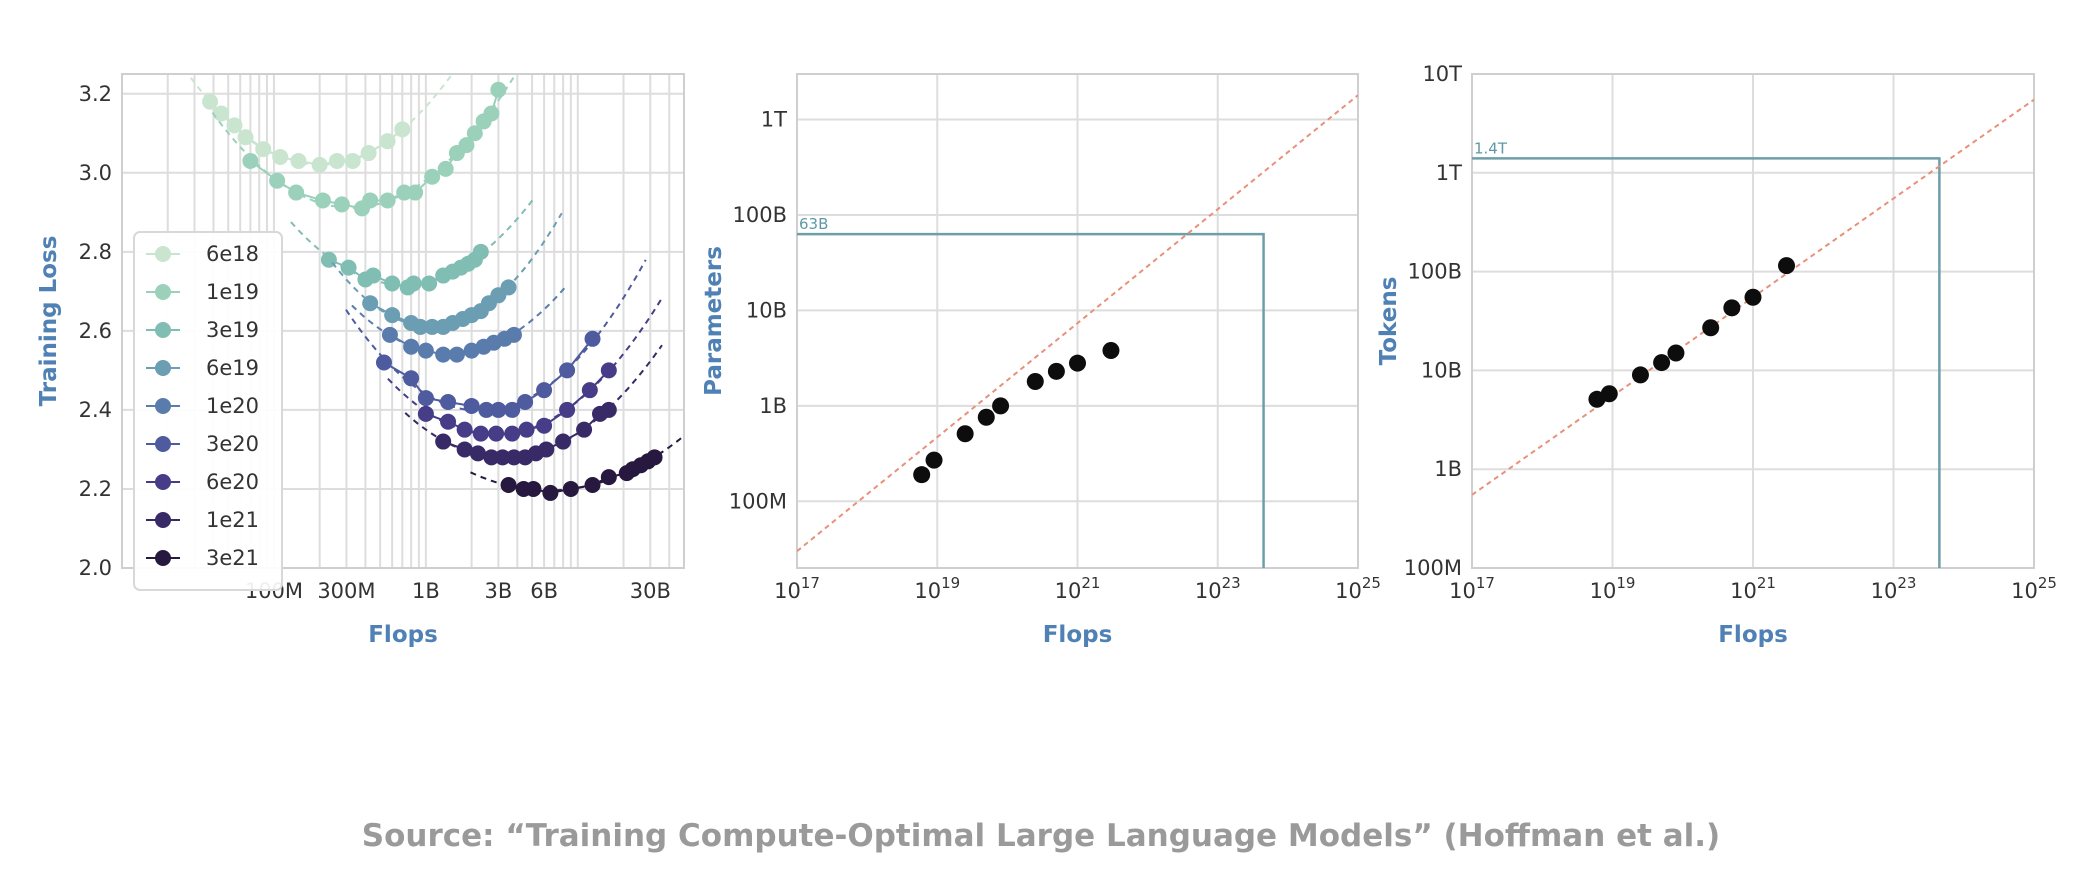 The height and width of the screenshot is (882, 2082). Describe the element at coordinates (813, 224) in the screenshot. I see `annotation-label: 63B` at that location.